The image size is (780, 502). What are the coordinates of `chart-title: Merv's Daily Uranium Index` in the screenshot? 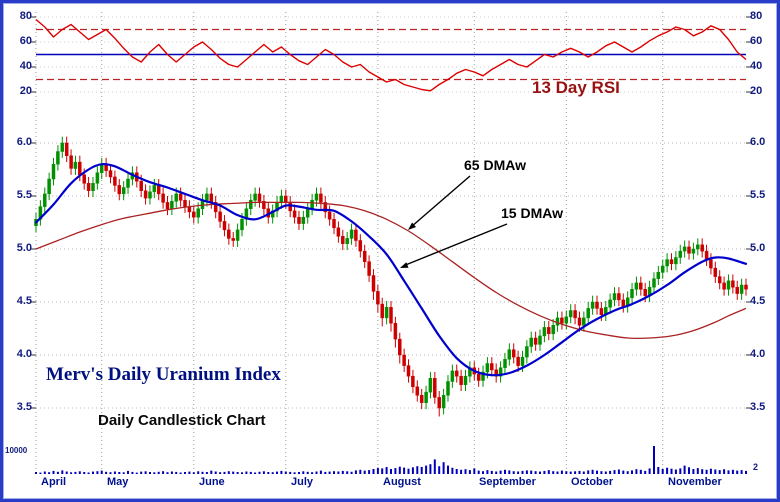 It's located at (163, 374).